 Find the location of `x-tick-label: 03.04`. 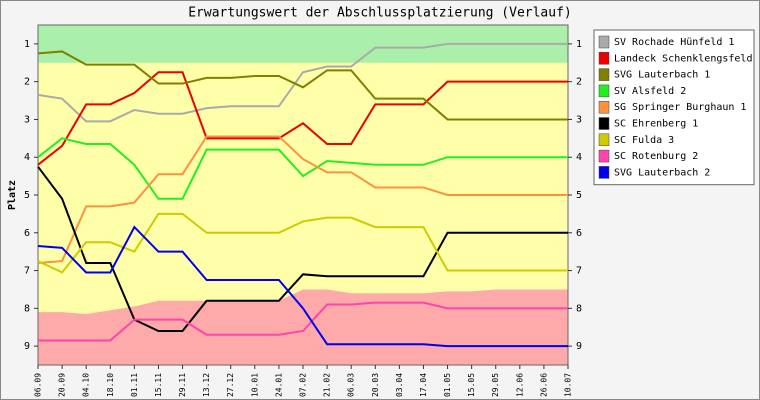

x-tick-label: 03.04 is located at coordinates (399, 385).